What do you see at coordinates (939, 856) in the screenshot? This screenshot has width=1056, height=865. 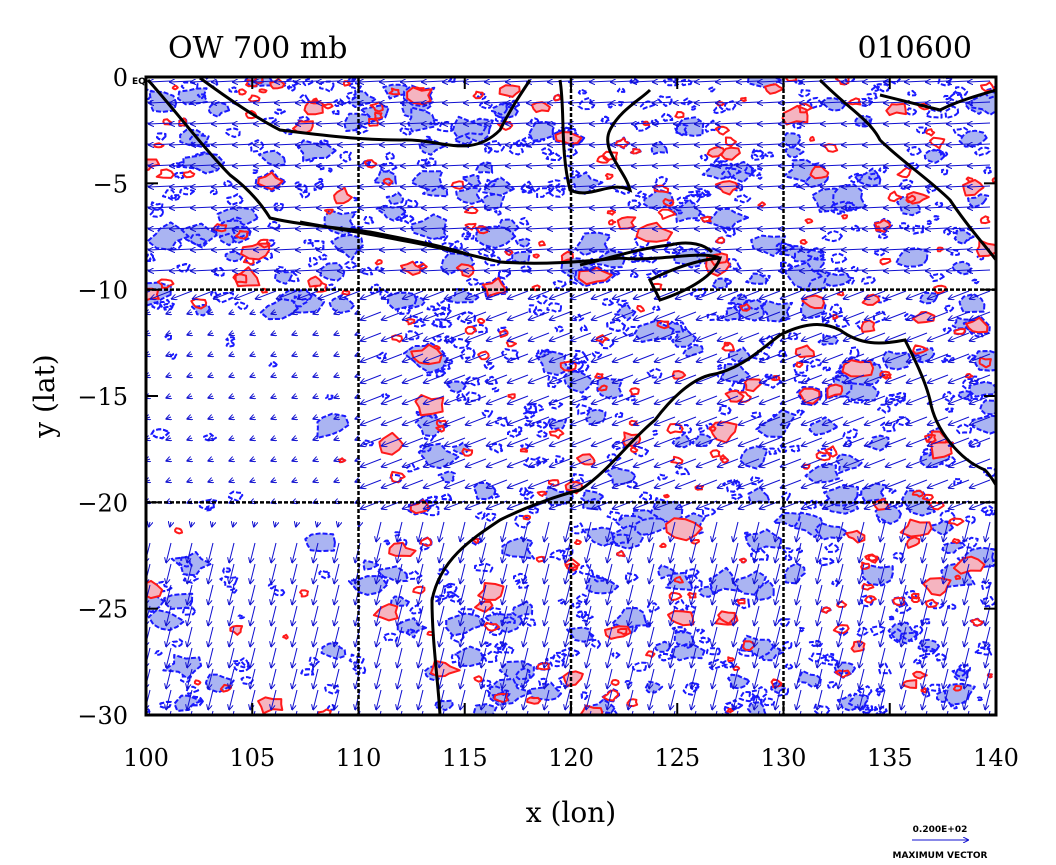 I see `vector-legend-label: MAXIMUM VECTOR` at bounding box center [939, 856].